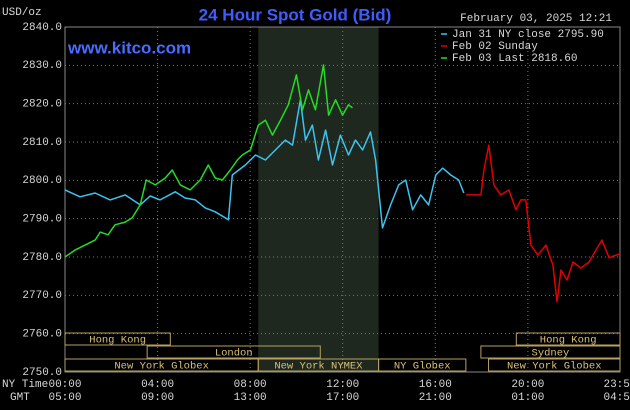 This screenshot has width=630, height=410. Describe the element at coordinates (42, 296) in the screenshot. I see `y-tick-label: 2770.0` at that location.